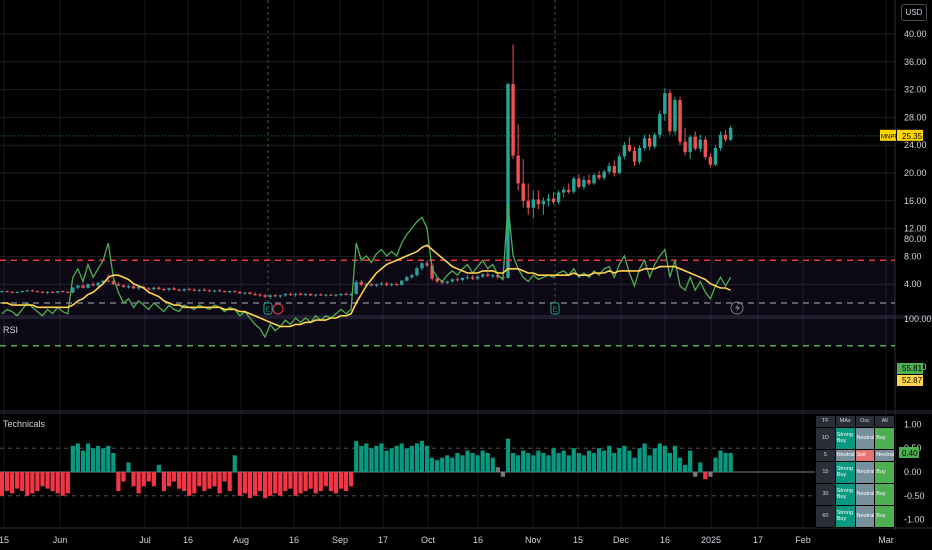  I want to click on time-tick-label: 15, so click(4, 540).